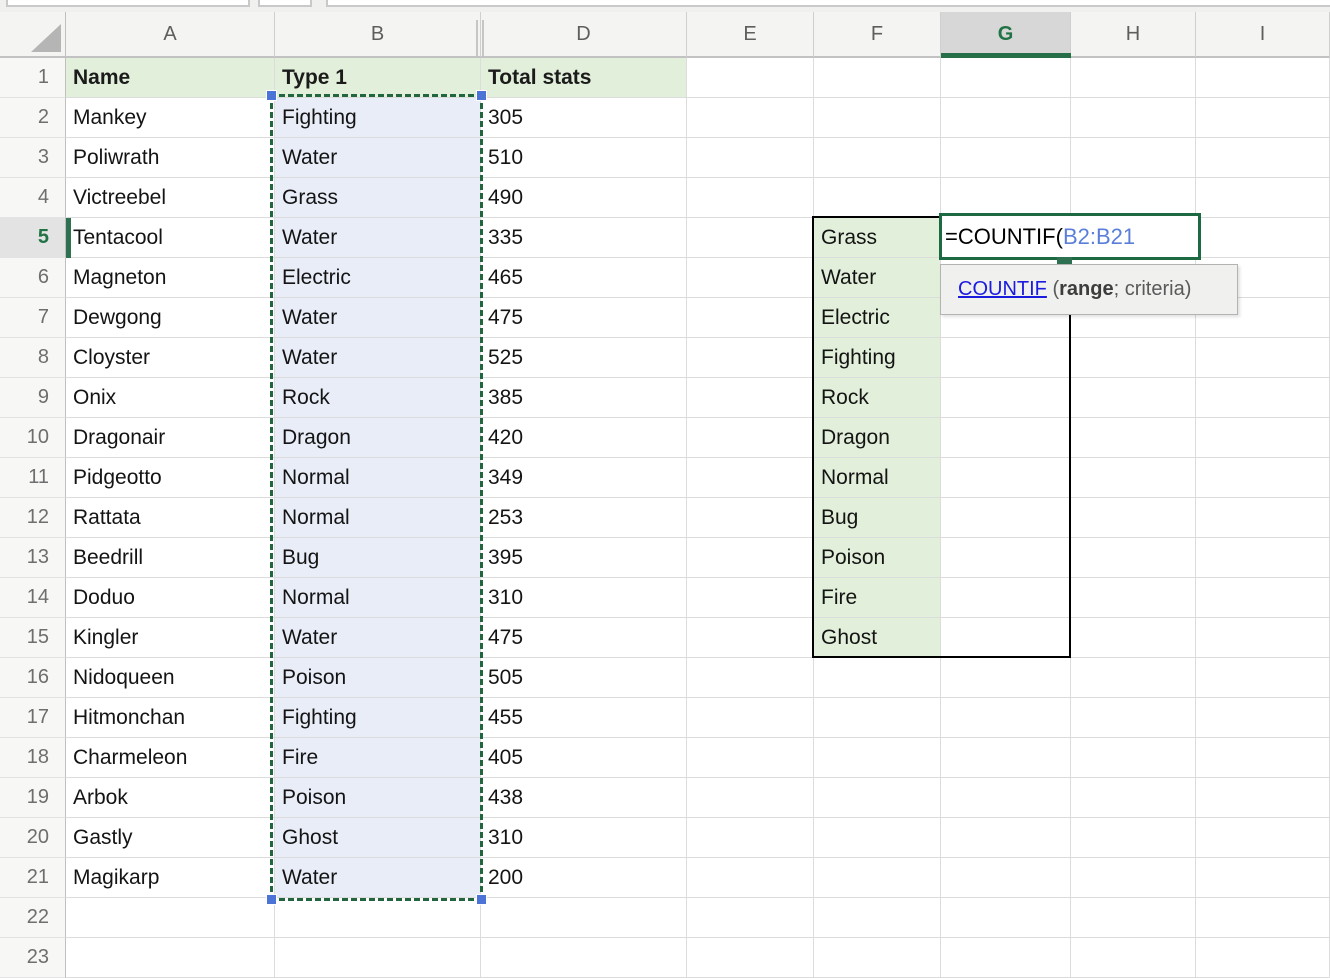 The width and height of the screenshot is (1330, 978). Describe the element at coordinates (170, 478) in the screenshot. I see `cell-A11: Pidgeotto` at that location.